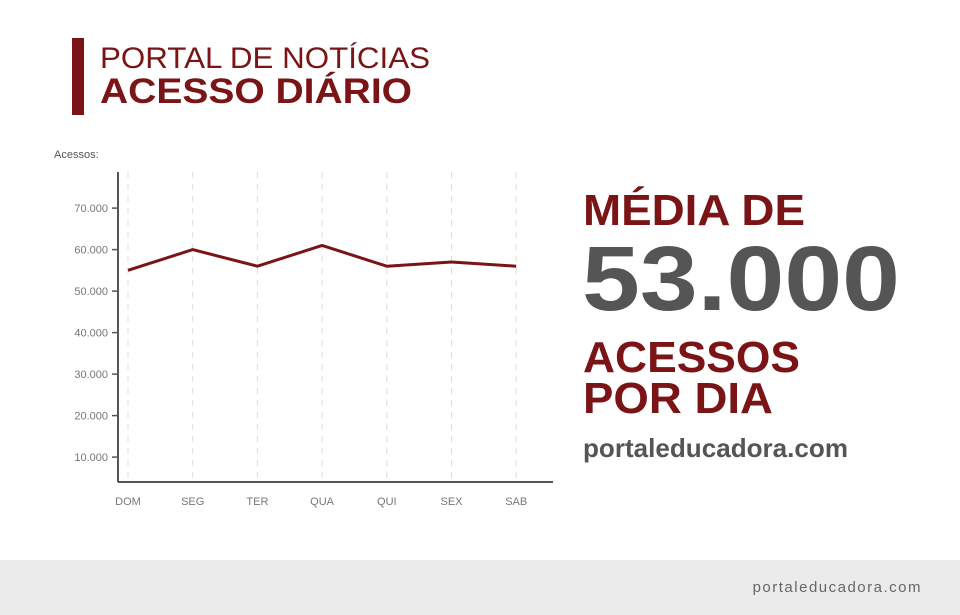 Image resolution: width=960 pixels, height=615 pixels. Describe the element at coordinates (694, 210) in the screenshot. I see `panel-line: MÉDIA DE` at that location.